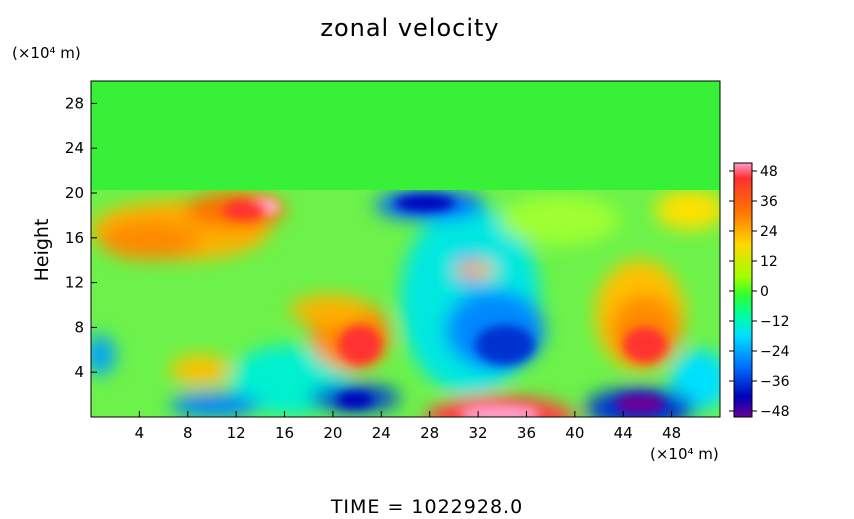 Image resolution: width=854 pixels, height=519 pixels. I want to click on y-tick-label: 20, so click(74, 193).